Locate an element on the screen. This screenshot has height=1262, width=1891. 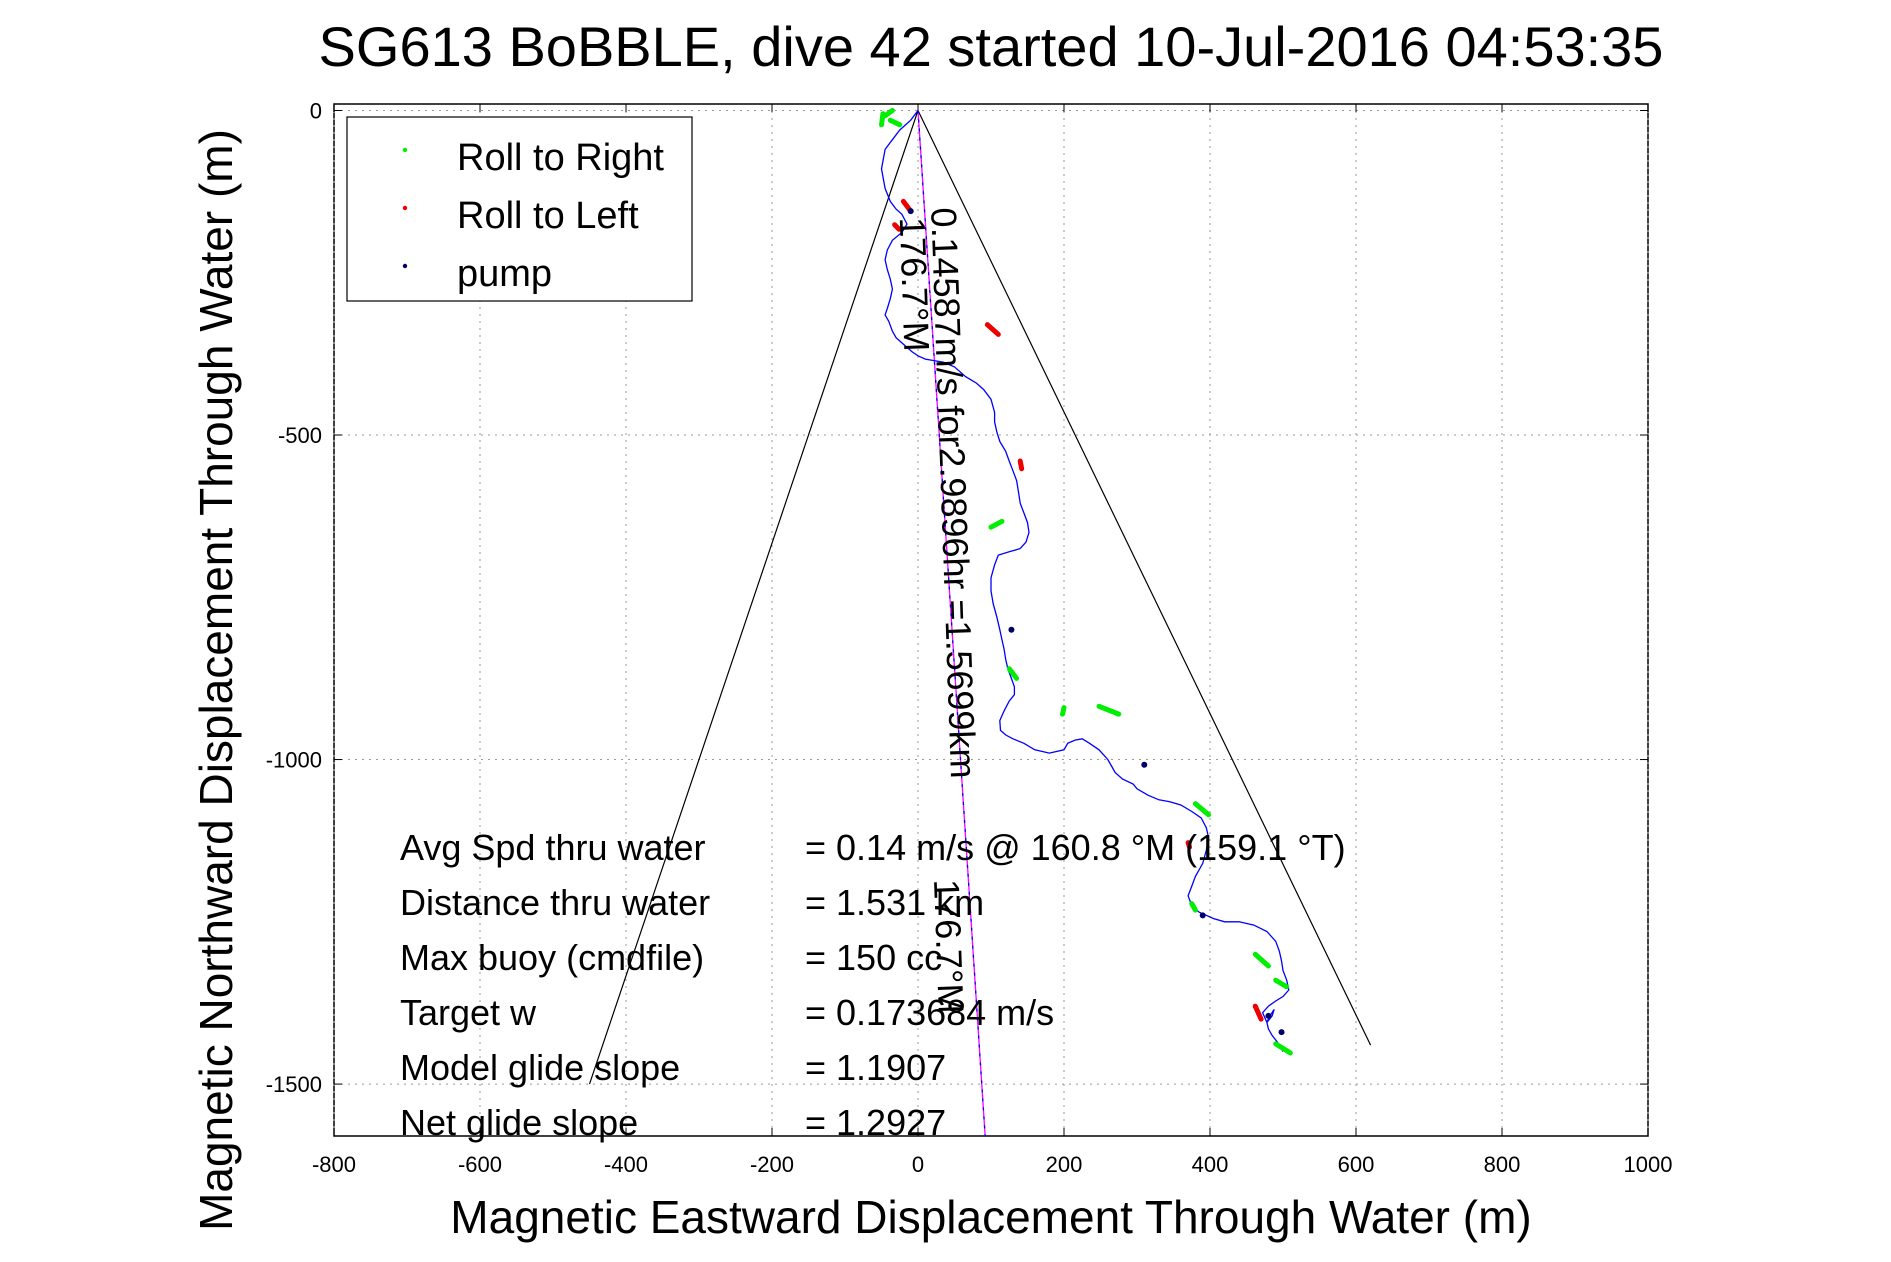
legend-marker-roll-left is located at coordinates (405, 208).